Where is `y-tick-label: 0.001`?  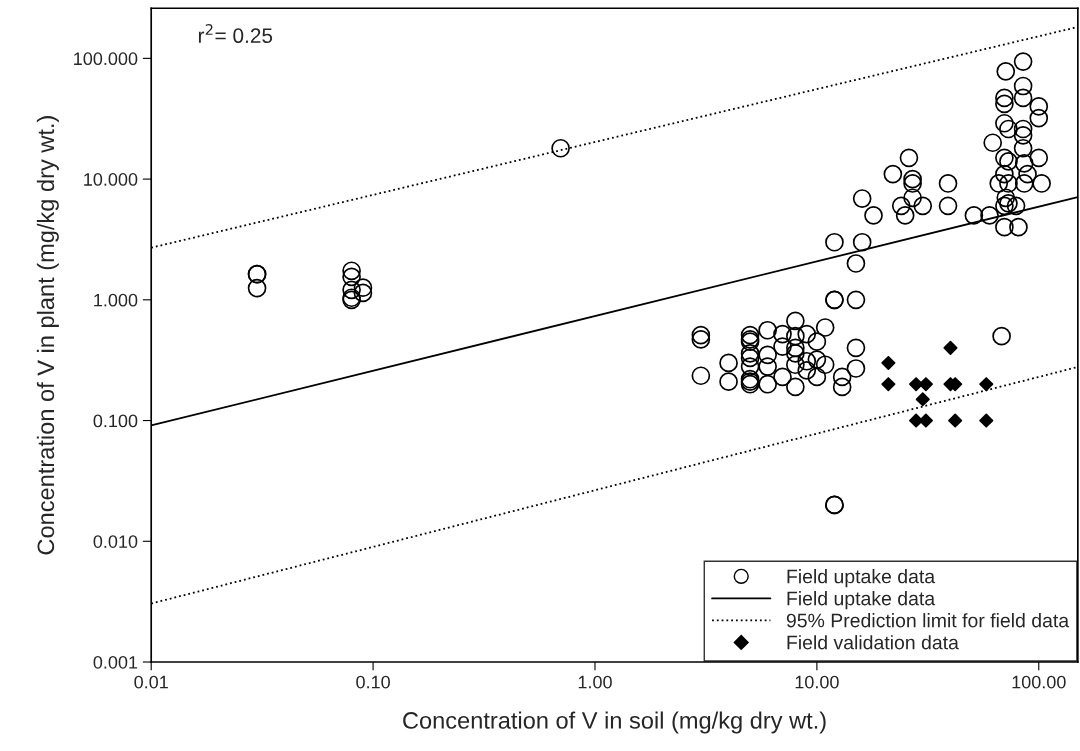 y-tick-label: 0.001 is located at coordinates (115, 662).